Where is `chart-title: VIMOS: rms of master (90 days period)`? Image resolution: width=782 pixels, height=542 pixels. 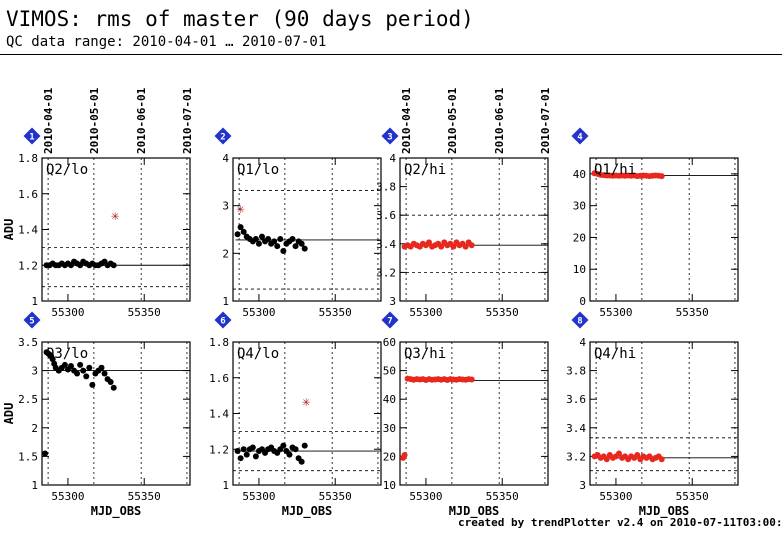
chart-title: VIMOS: rms of master (90 days period) is located at coordinates (240, 19).